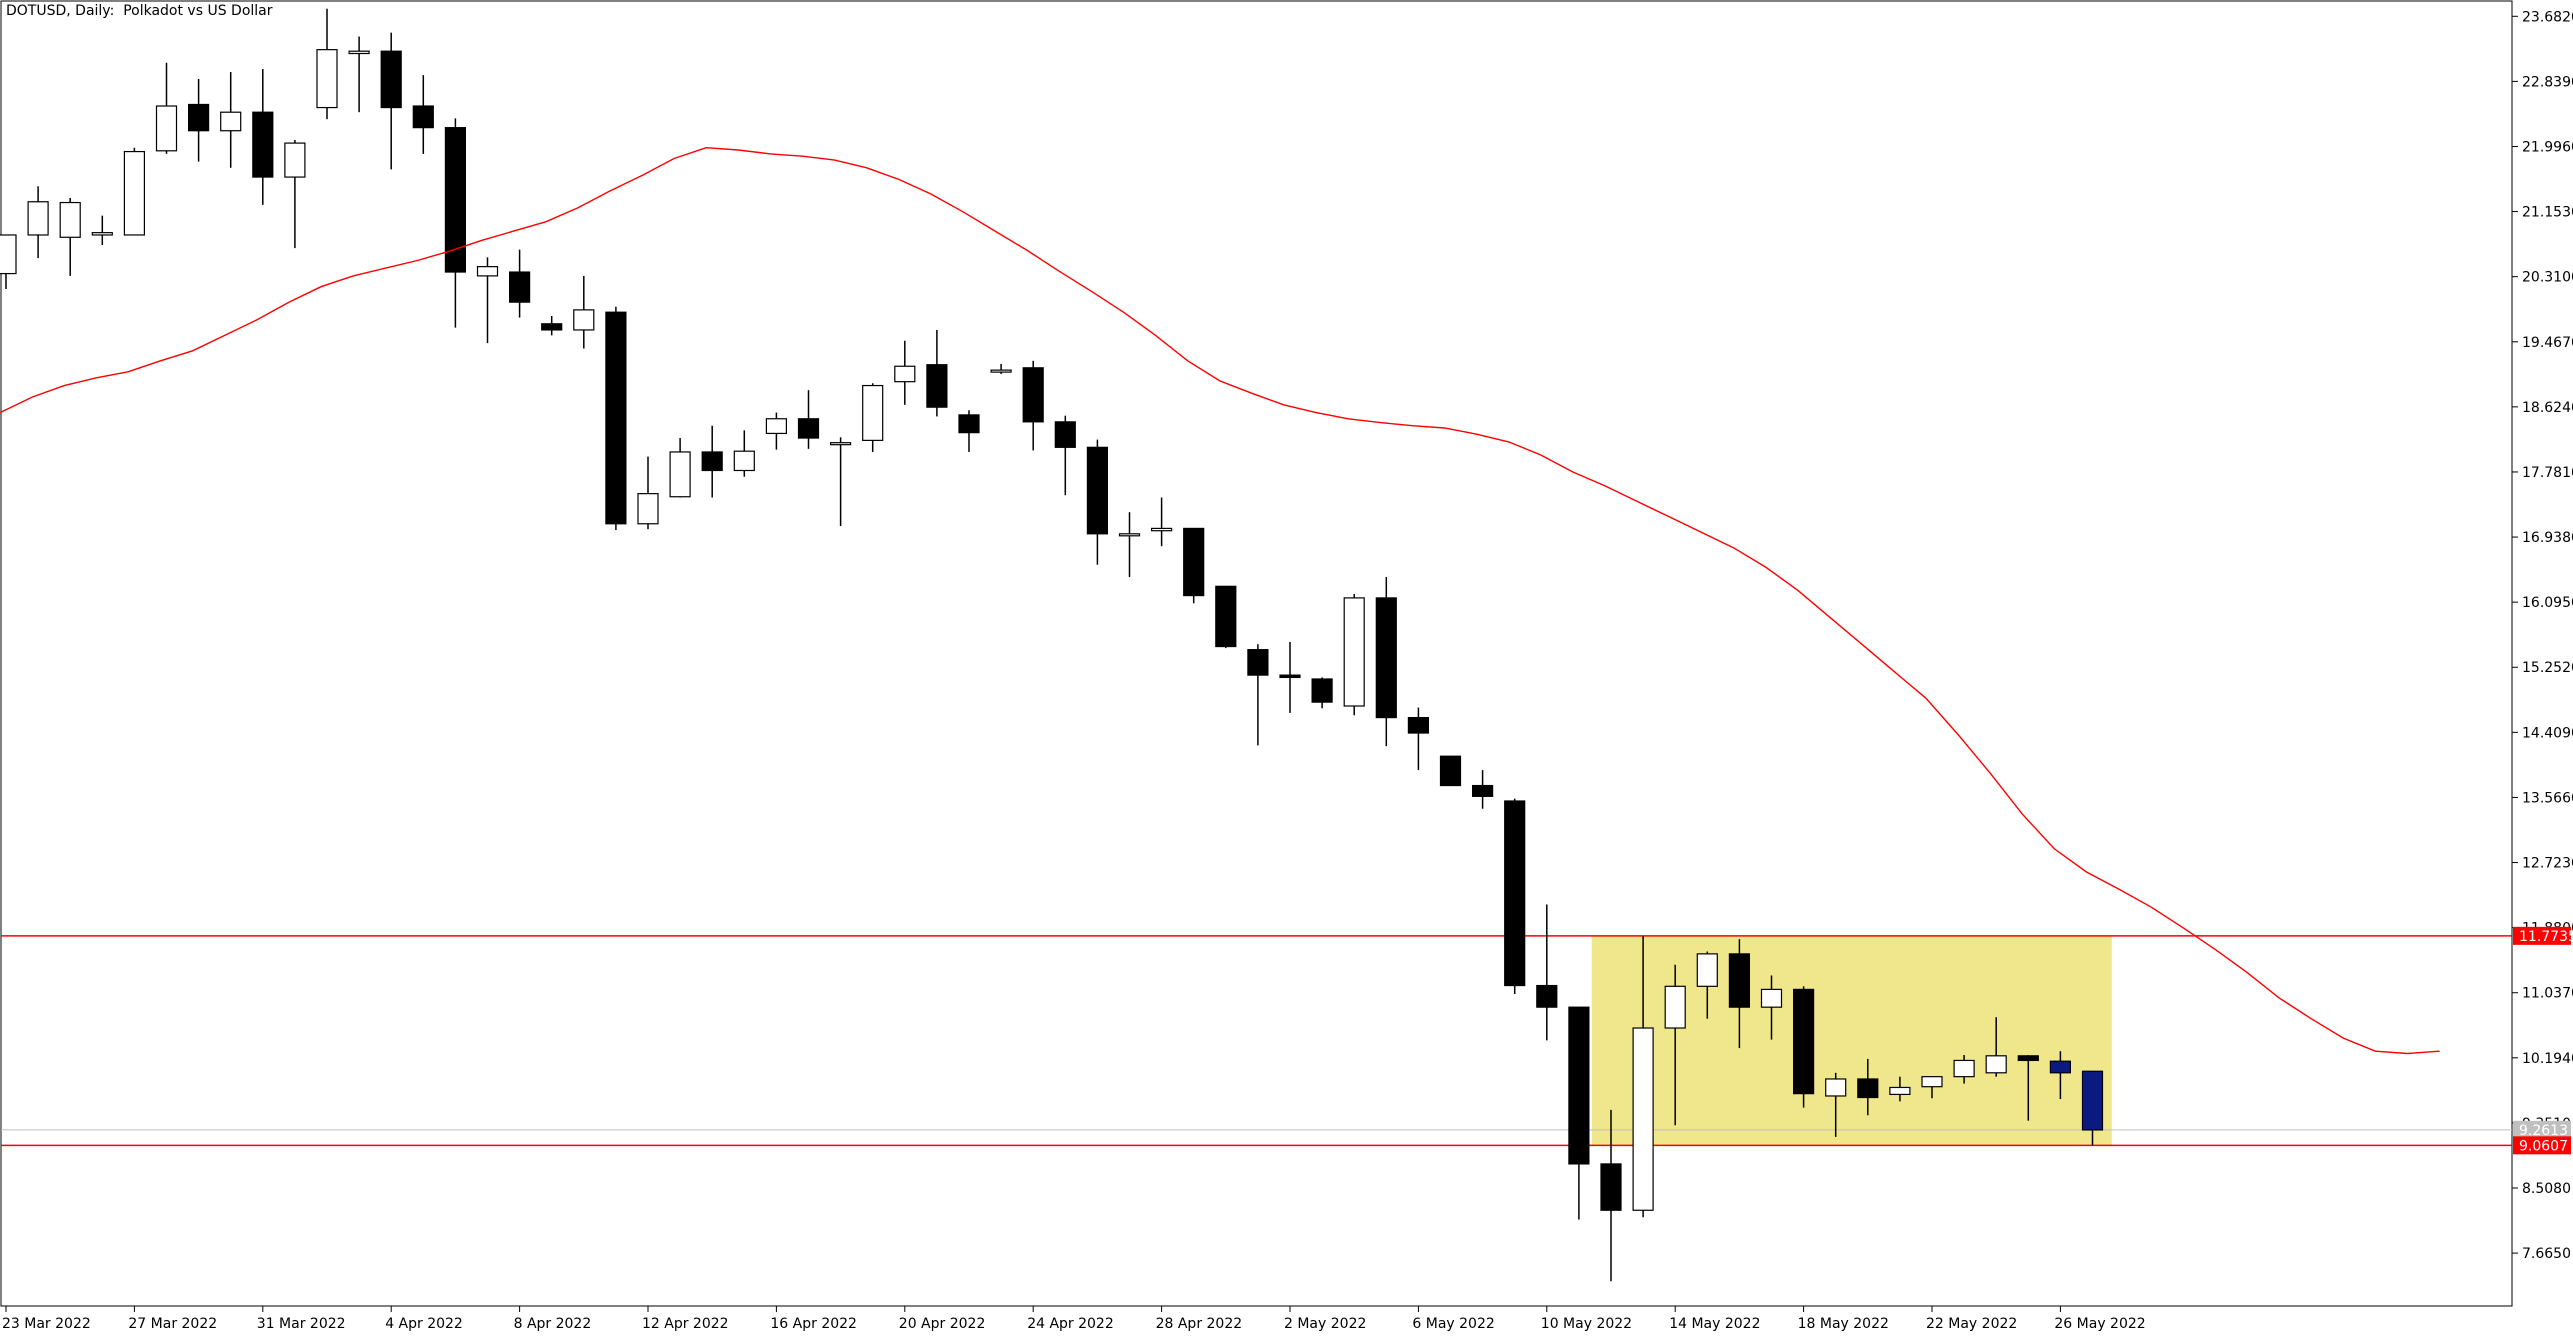  Describe the element at coordinates (553, 1324) in the screenshot. I see `x-tick-label: 8 Apr 2022` at that location.